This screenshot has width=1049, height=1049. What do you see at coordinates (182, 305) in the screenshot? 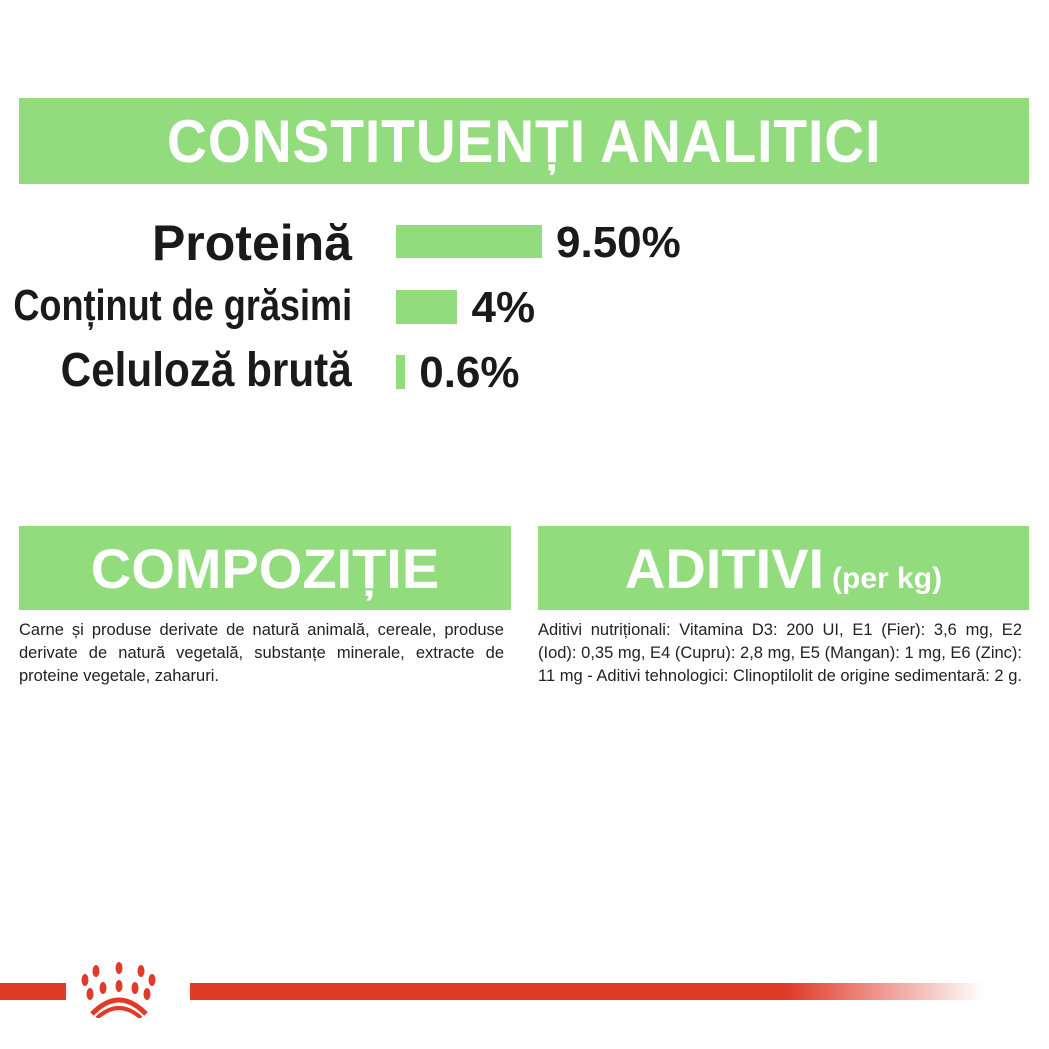
I see `fat-label: Conținut de grăsimi` at bounding box center [182, 305].